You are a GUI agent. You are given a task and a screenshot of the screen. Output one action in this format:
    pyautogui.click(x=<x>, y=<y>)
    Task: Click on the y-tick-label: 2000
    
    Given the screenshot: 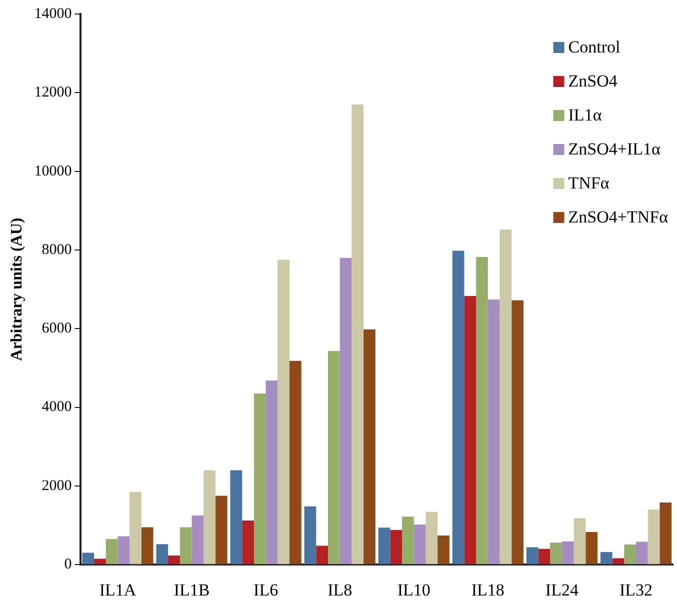 What is the action you would take?
    pyautogui.click(x=57, y=486)
    